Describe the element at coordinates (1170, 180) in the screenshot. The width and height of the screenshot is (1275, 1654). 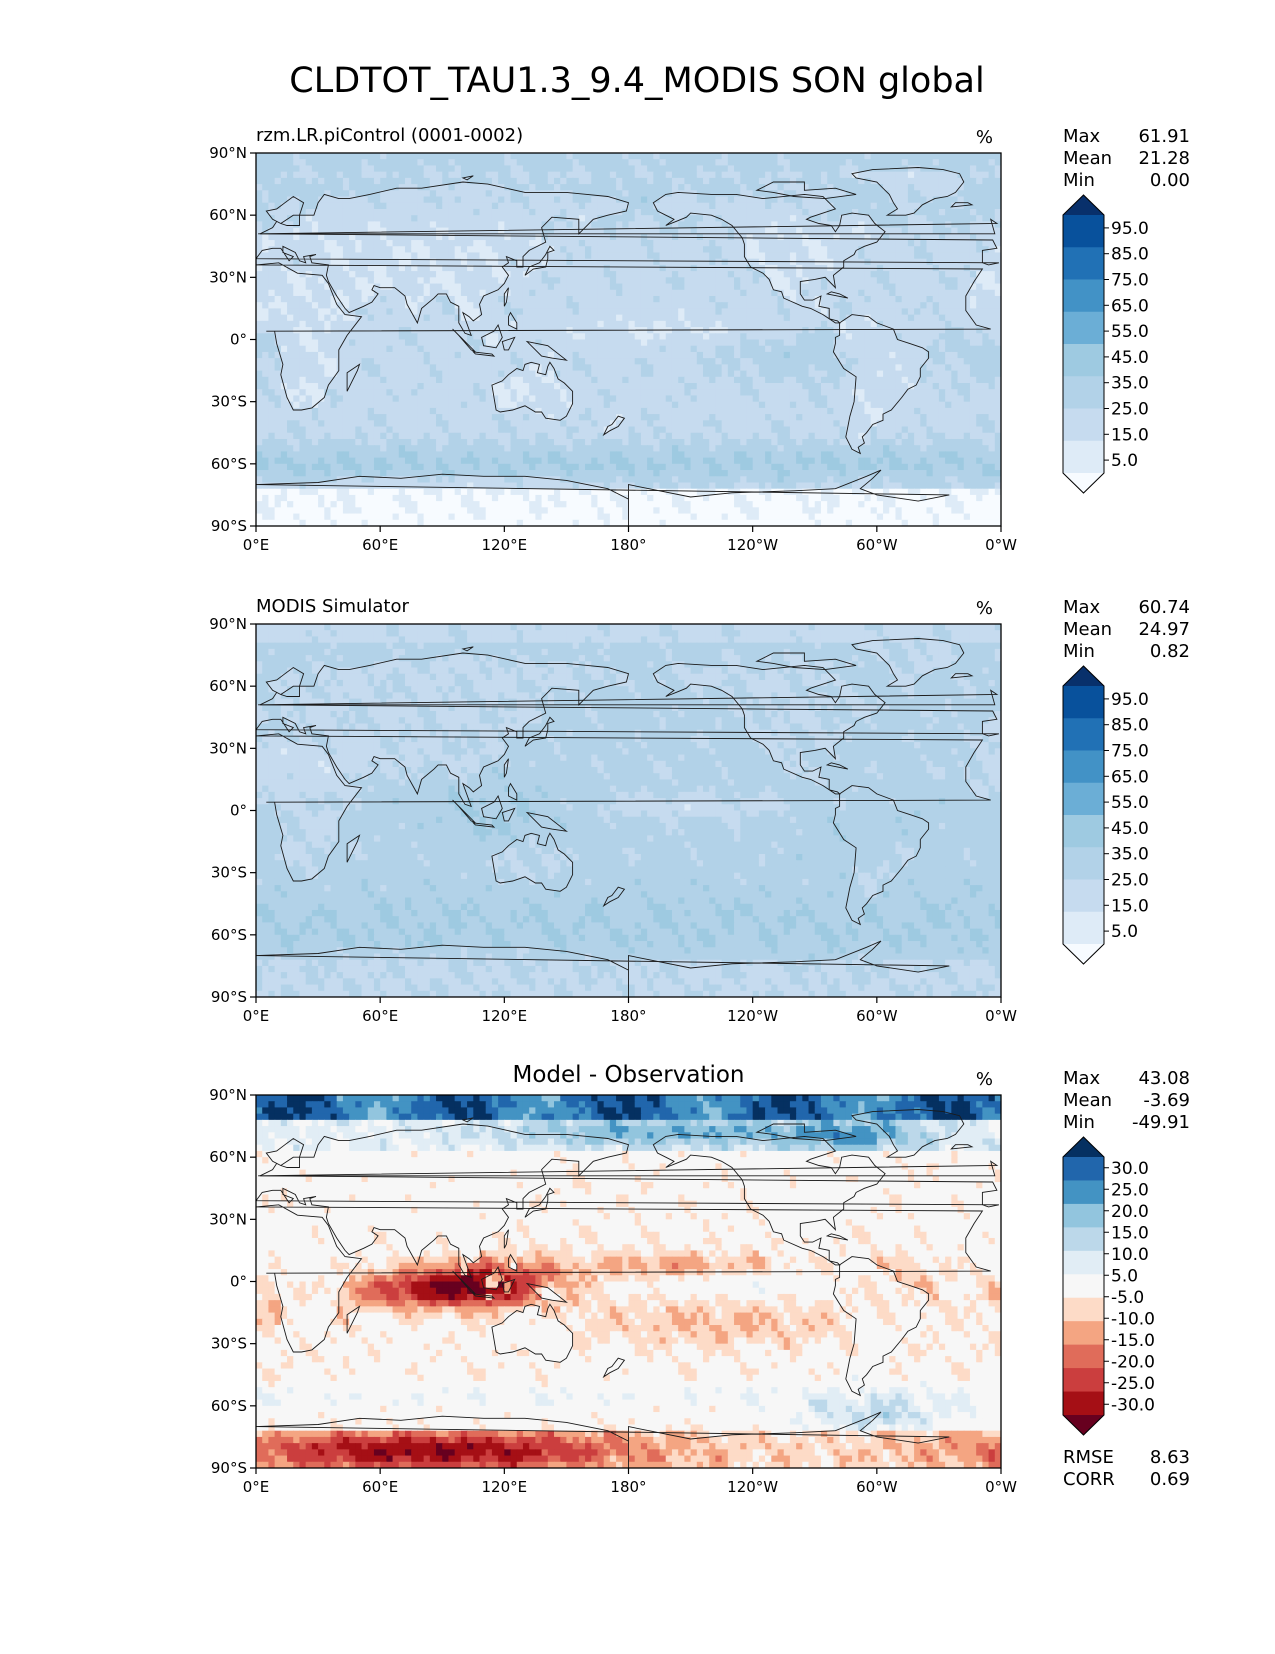
I see `stat-value-min: 0.00` at that location.